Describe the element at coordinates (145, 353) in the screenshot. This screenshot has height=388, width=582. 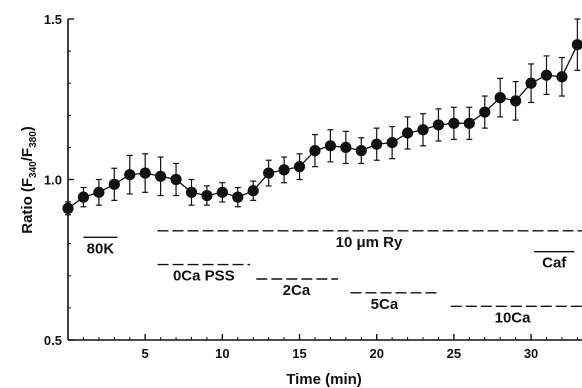
I see `x-tick-label: 5` at that location.